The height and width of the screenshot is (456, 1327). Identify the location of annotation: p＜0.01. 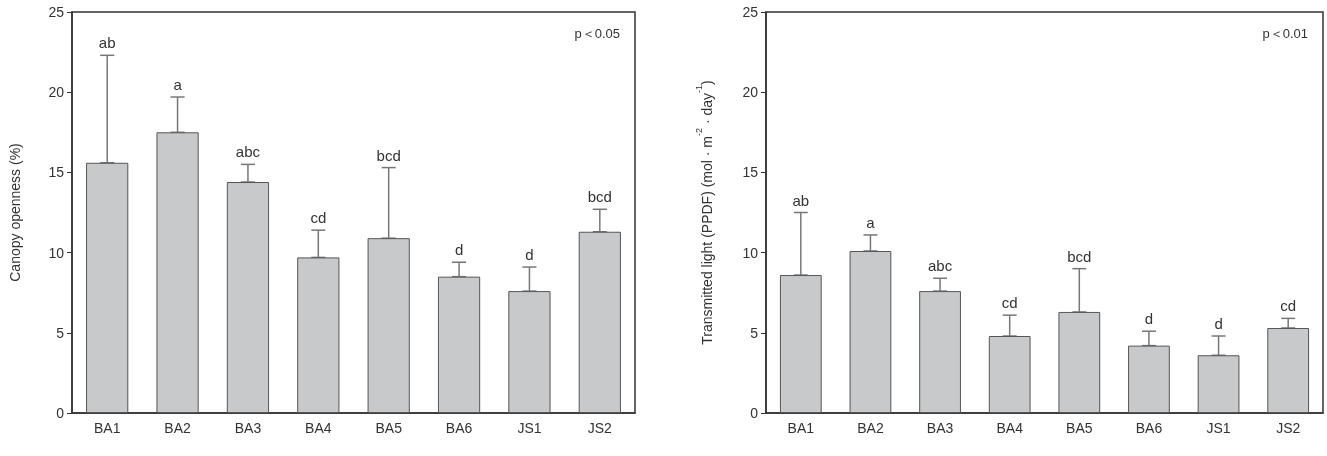
(1285, 33).